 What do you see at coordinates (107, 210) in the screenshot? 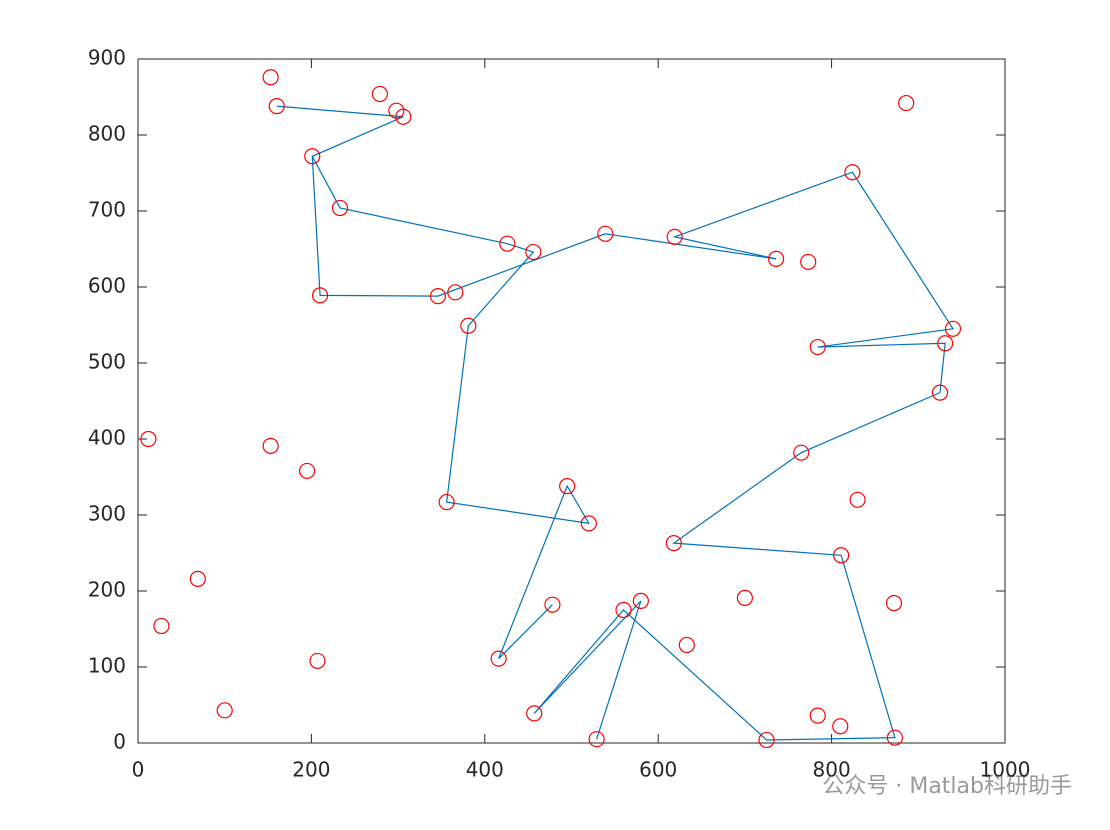
I see `y-tick-label: 700` at bounding box center [107, 210].